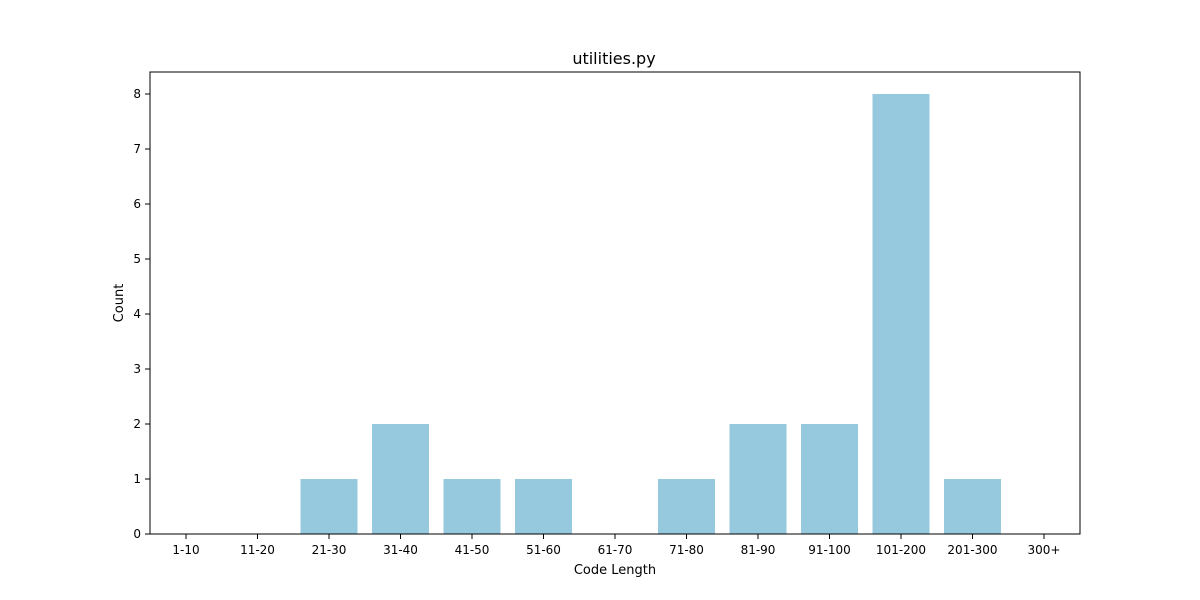  What do you see at coordinates (686, 550) in the screenshot?
I see `x-tick-label: 71-80` at bounding box center [686, 550].